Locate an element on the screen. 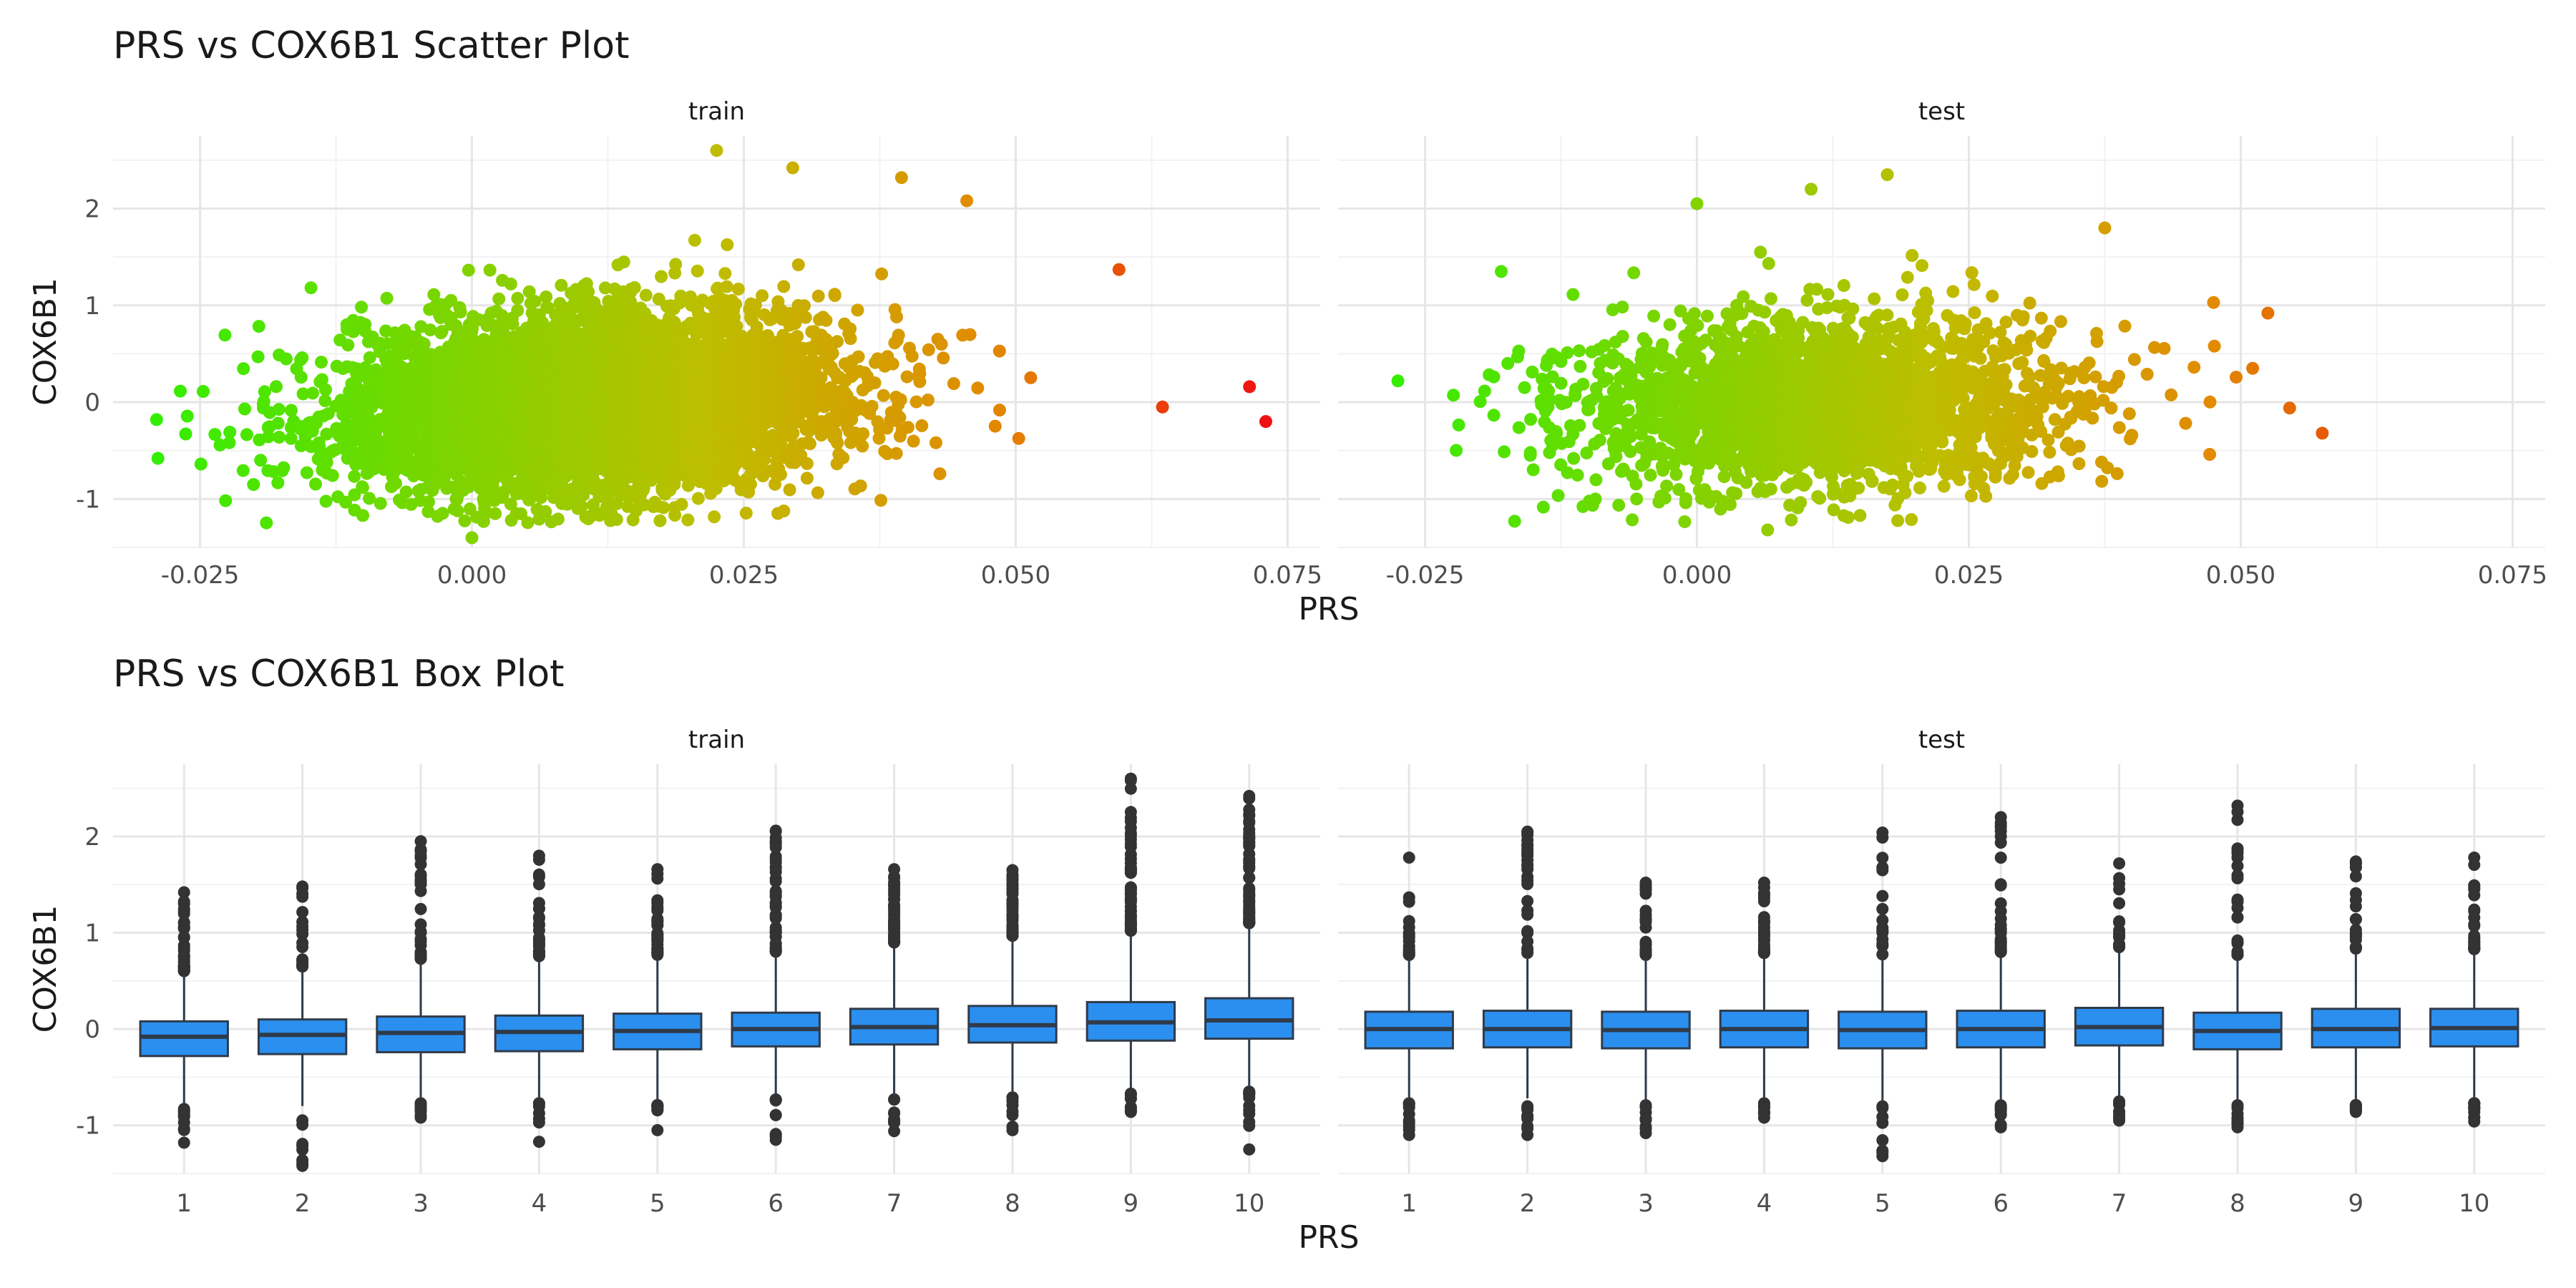  scatter-points-train is located at coordinates (711, 344).